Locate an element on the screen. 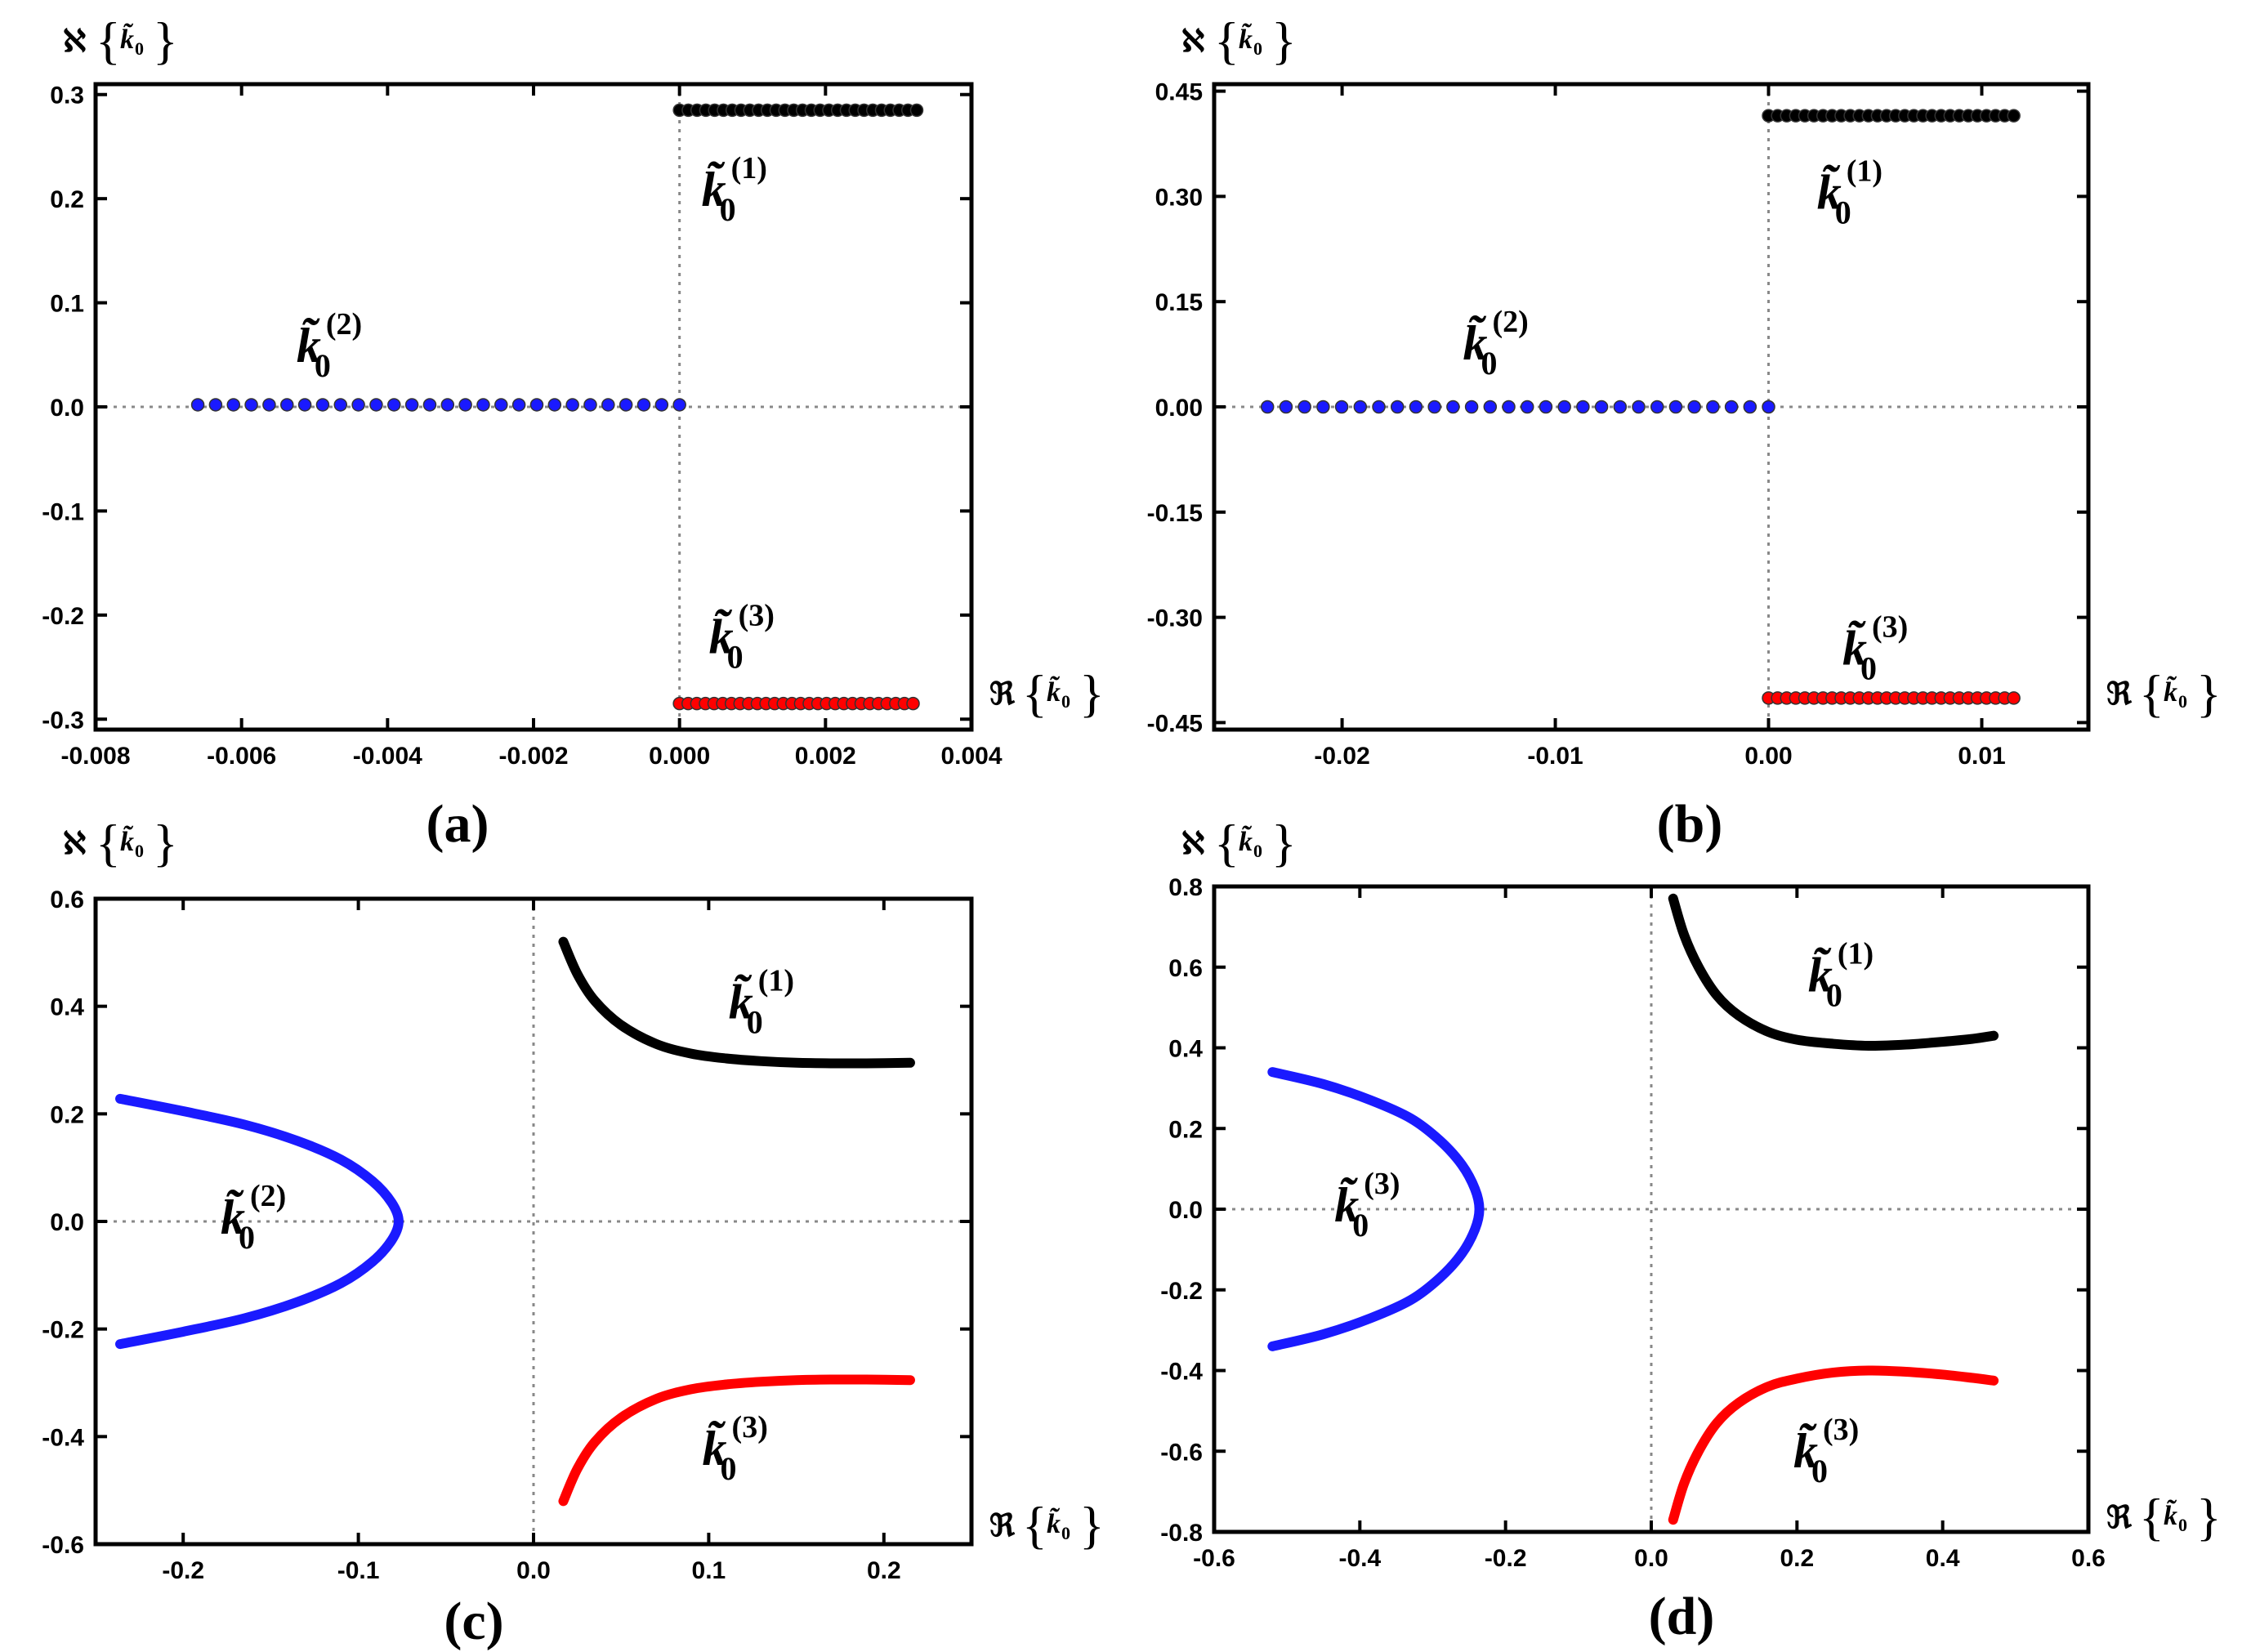 The height and width of the screenshot is (1652, 2242). y-tick-label: 0.00 is located at coordinates (1179, 408).